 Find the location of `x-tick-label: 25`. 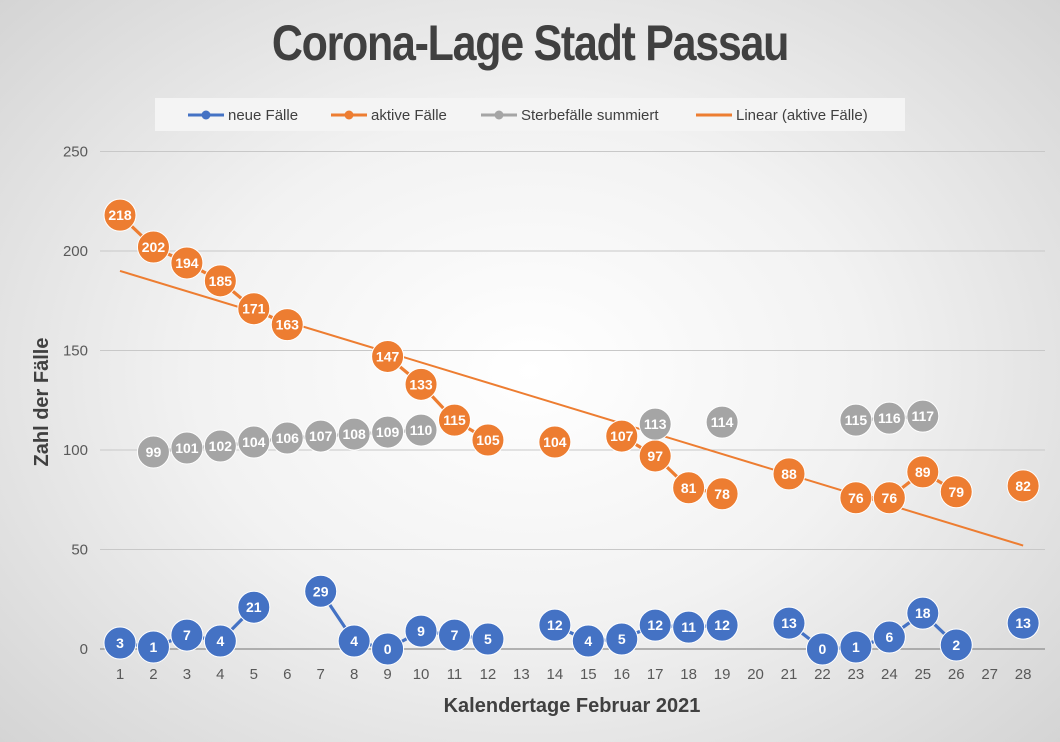

x-tick-label: 25 is located at coordinates (922, 674).